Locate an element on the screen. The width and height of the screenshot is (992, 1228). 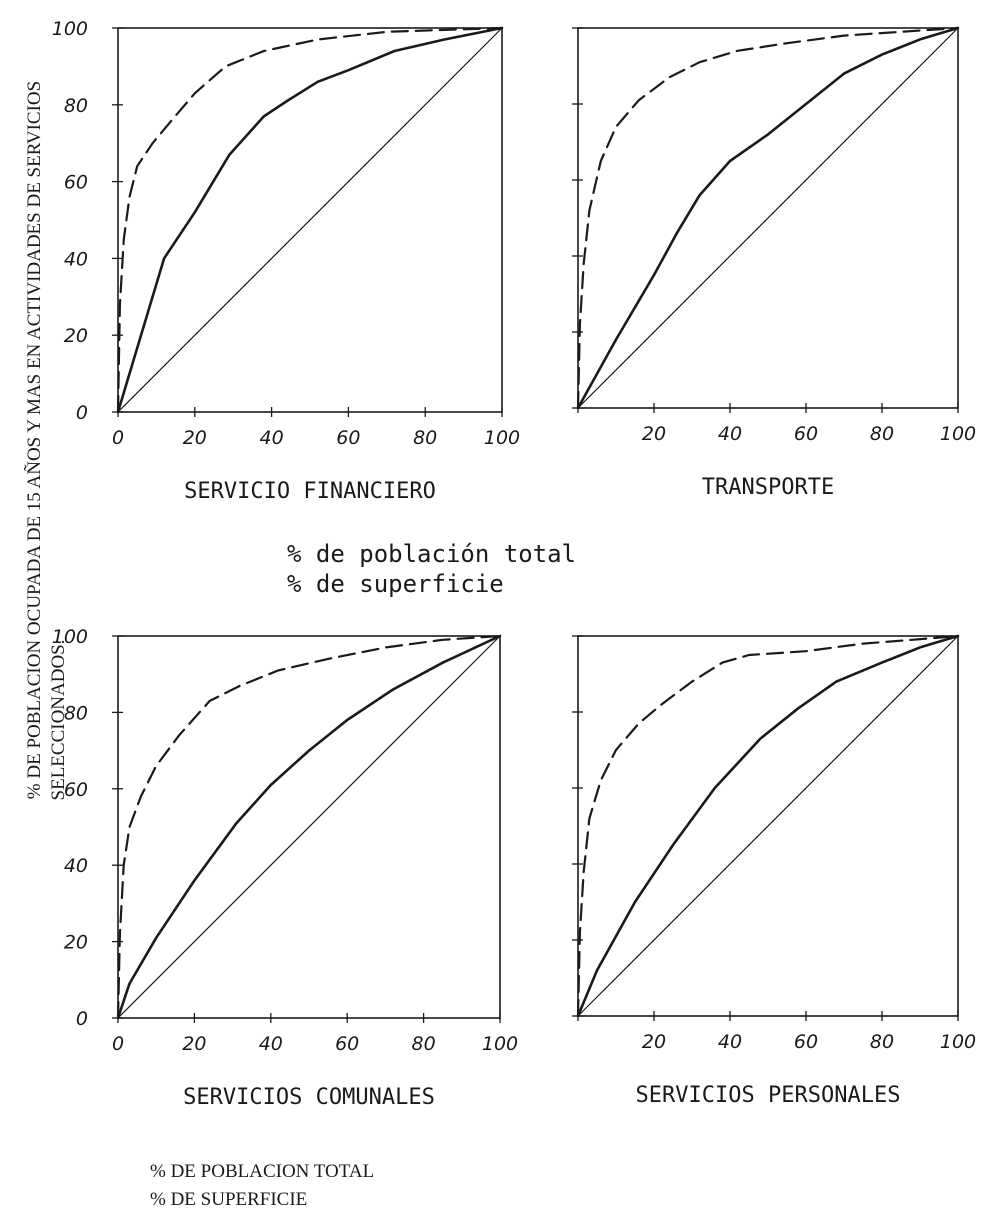
servicios-personales-x-tick-label: 100 is located at coordinates (958, 1042).